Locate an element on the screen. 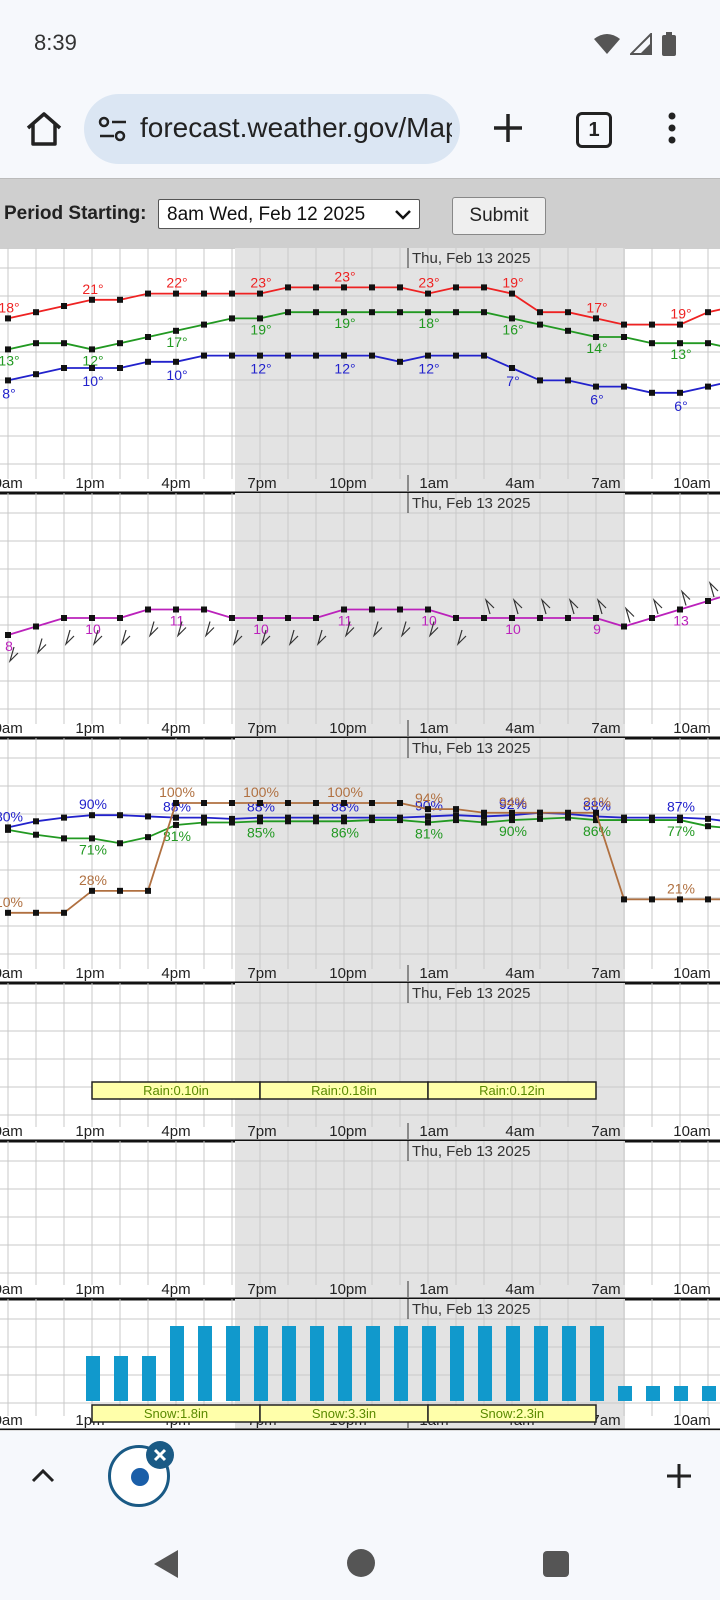  chevron-up-icon is located at coordinates (43, 1475).